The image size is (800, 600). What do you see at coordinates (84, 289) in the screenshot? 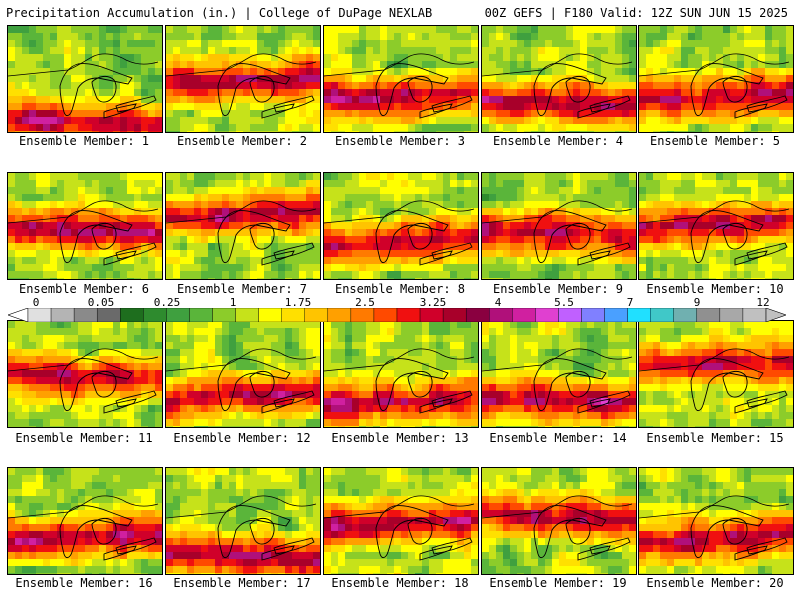
I see `ensemble-member-caption: Ensemble Member: 6` at bounding box center [84, 289].